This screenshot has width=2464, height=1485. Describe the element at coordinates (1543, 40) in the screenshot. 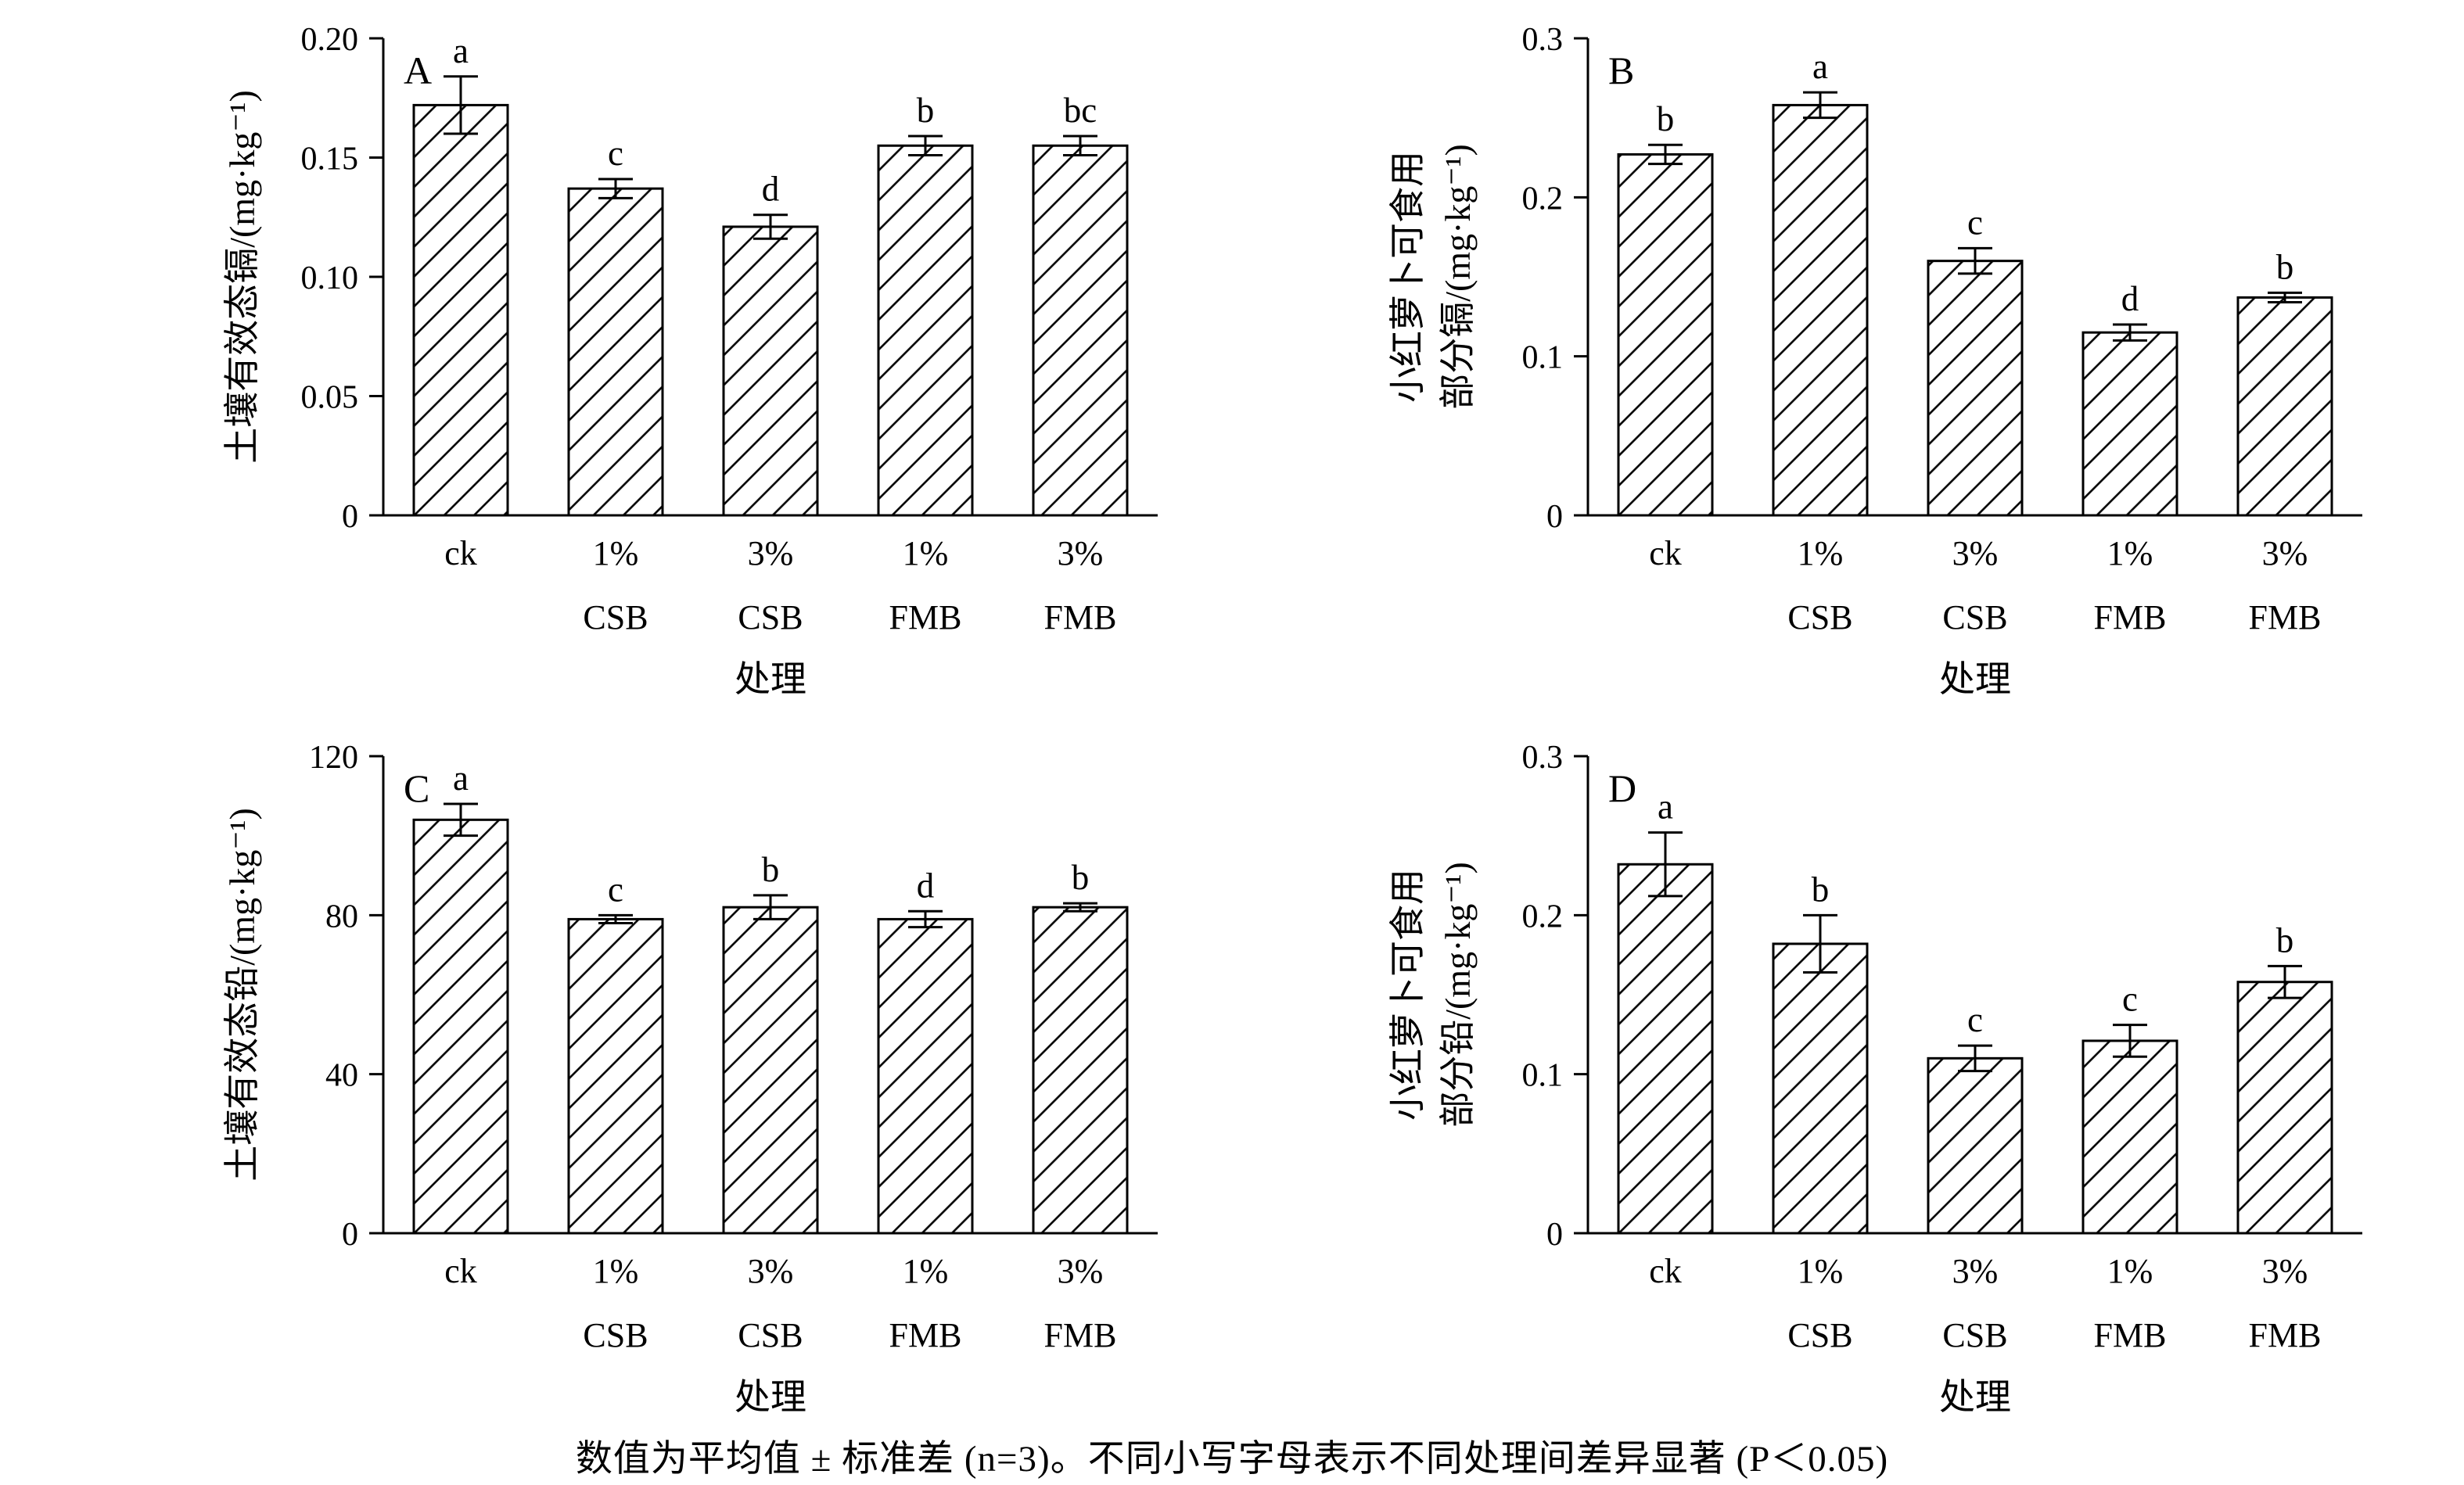

I see `y-tick-label: 0.3` at that location.